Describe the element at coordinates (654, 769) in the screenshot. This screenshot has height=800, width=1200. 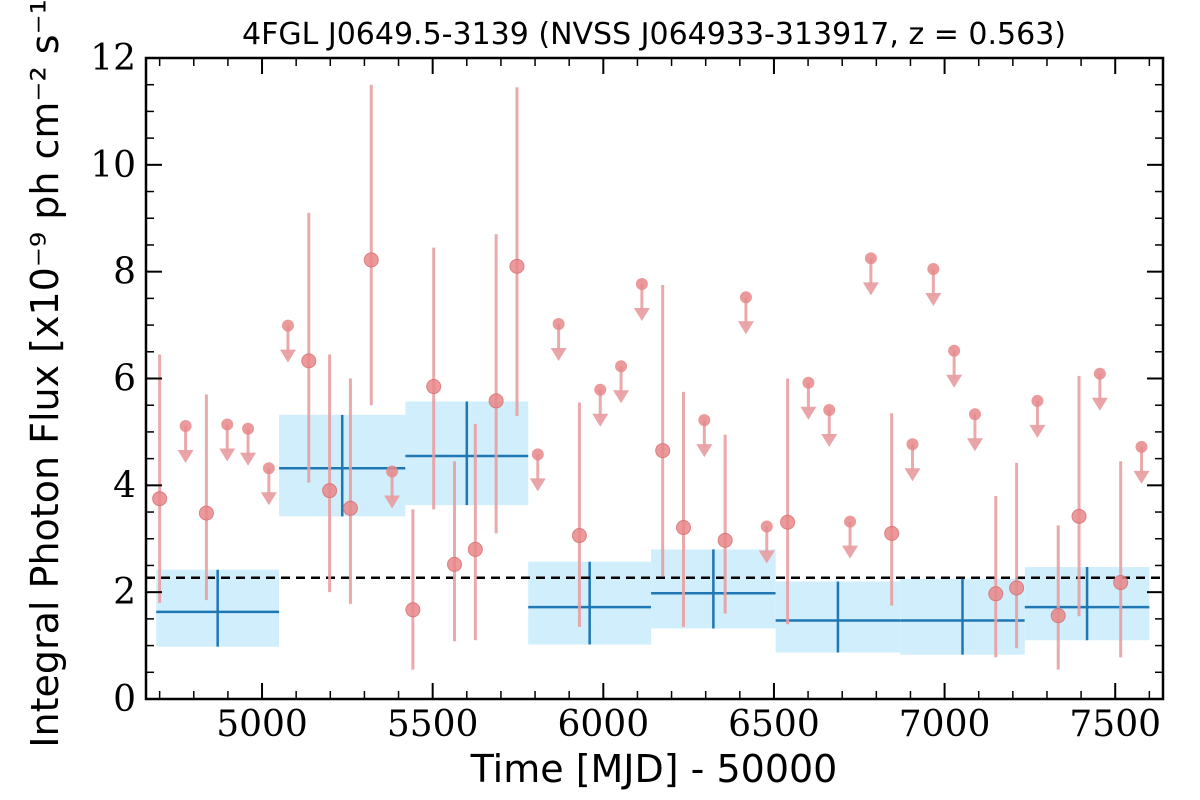
I see `x-axis-title: Time [MJD] - 50000` at that location.